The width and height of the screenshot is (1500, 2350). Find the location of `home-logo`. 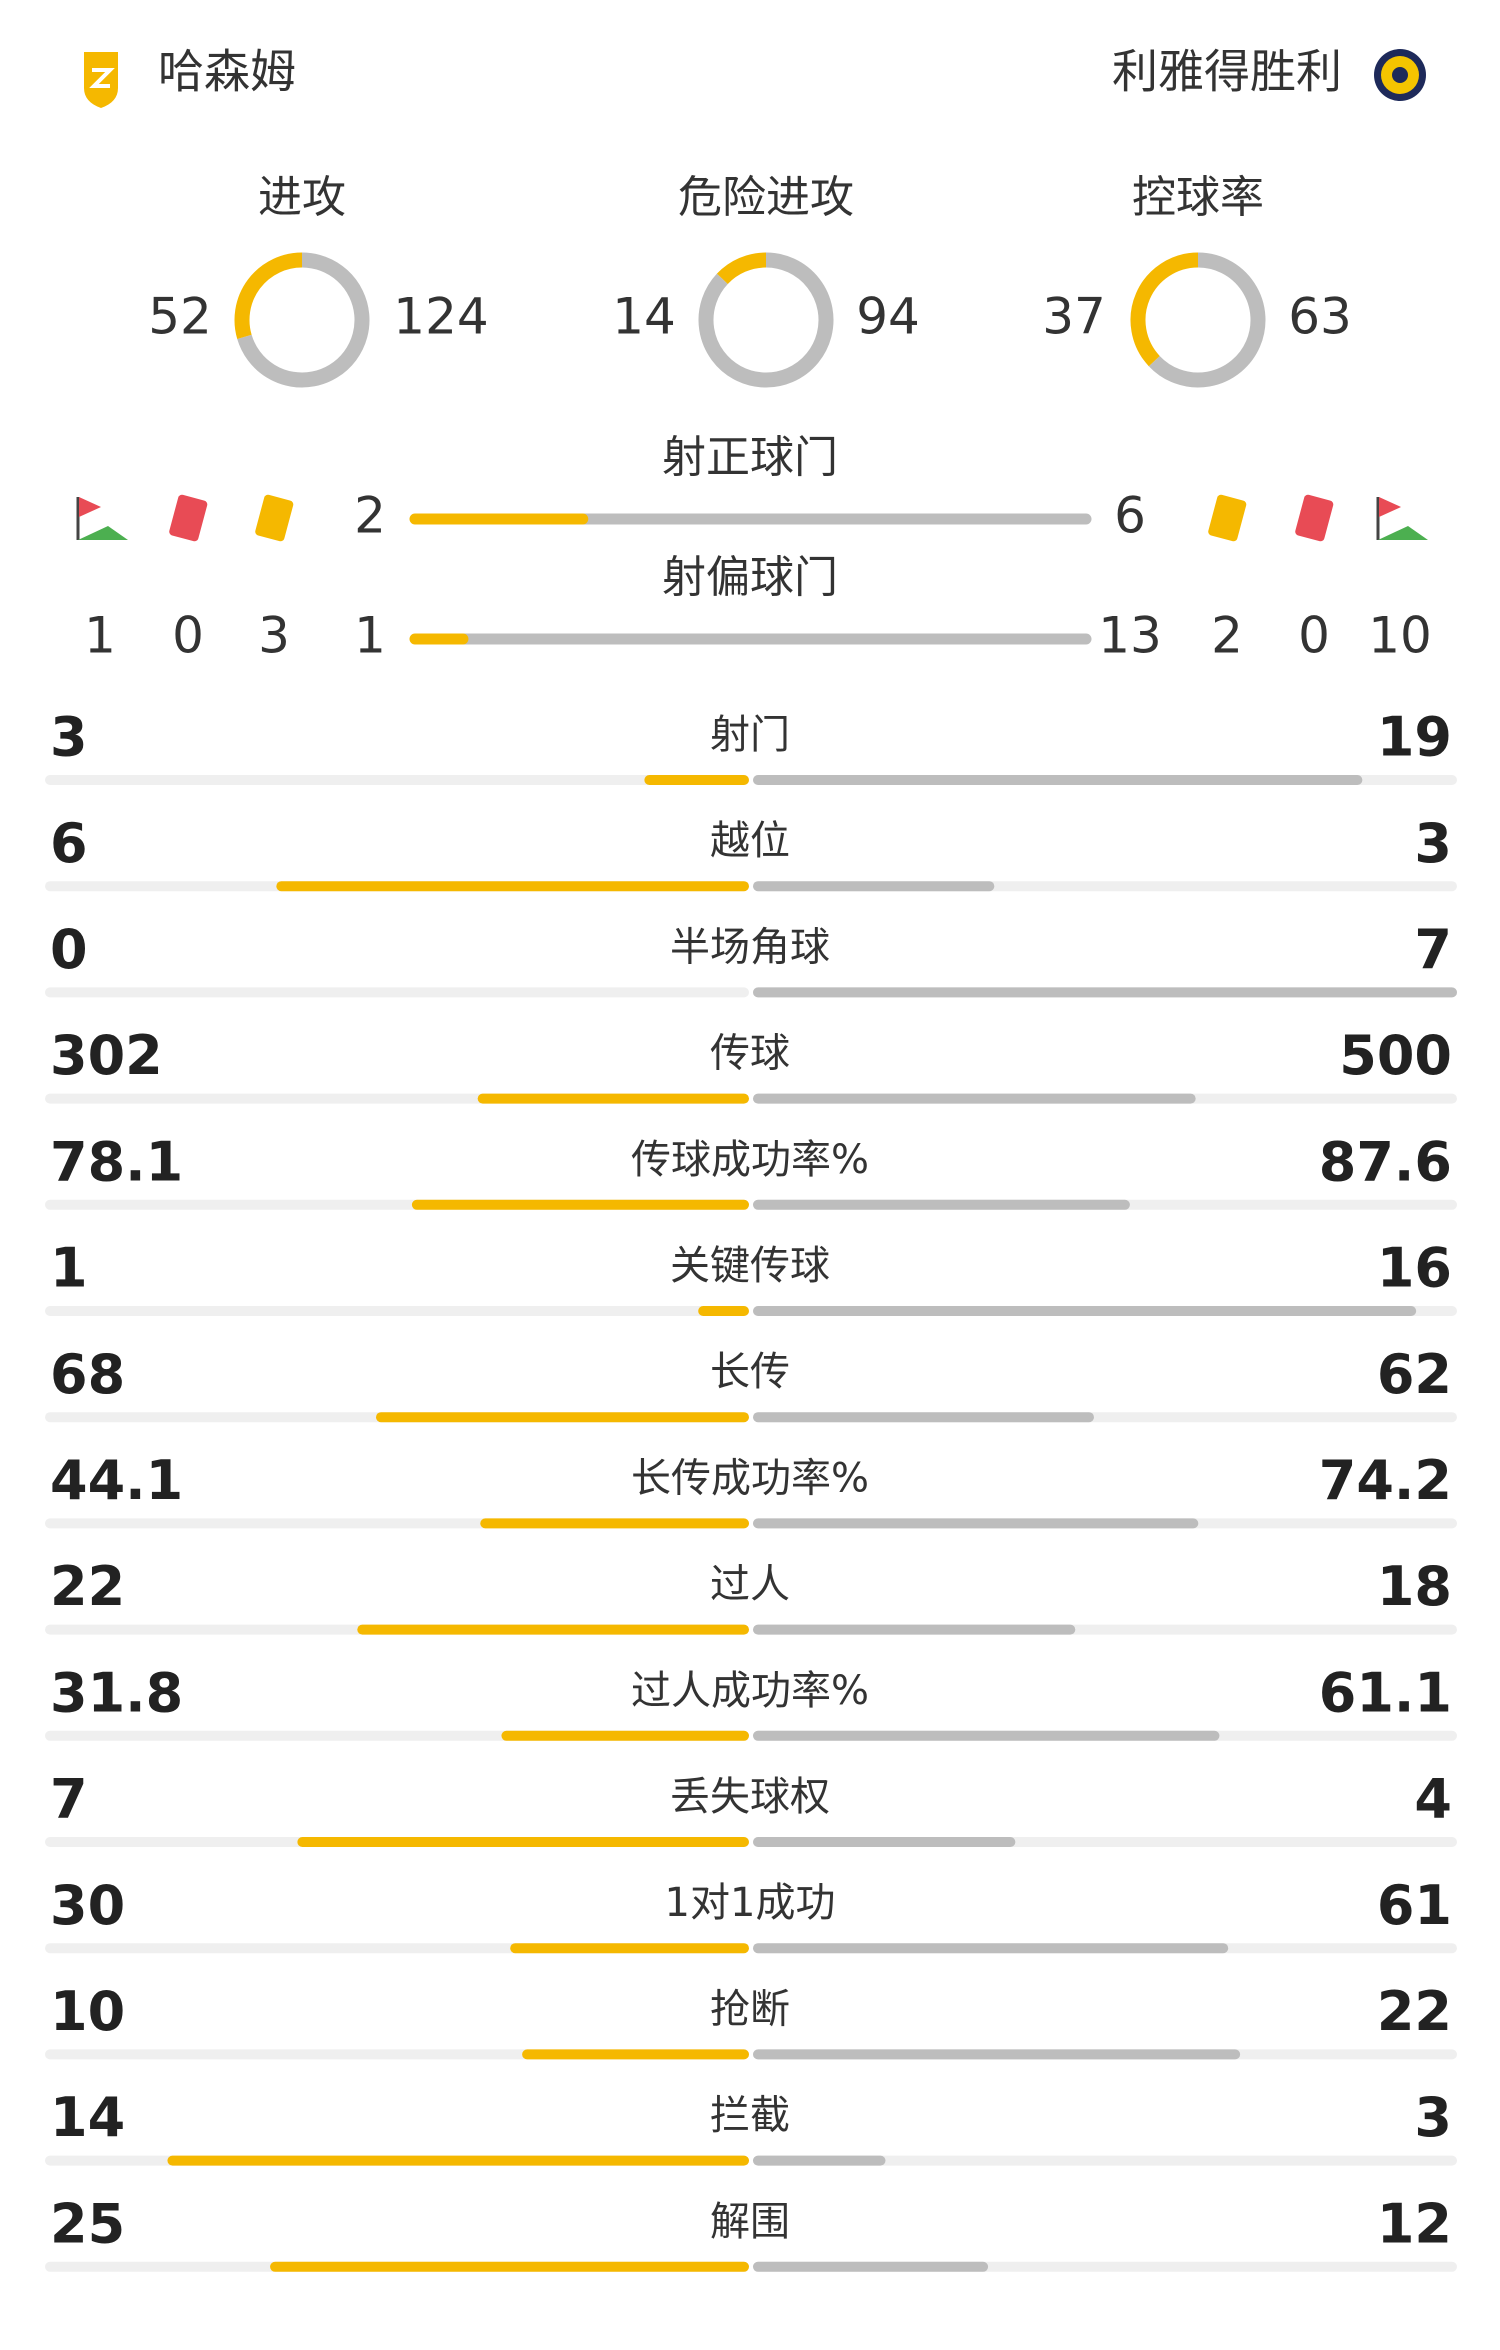

home-logo is located at coordinates (101, 80).